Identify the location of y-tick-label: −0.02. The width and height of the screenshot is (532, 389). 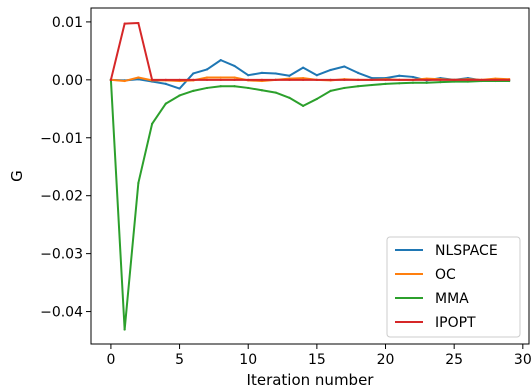
(61, 197).